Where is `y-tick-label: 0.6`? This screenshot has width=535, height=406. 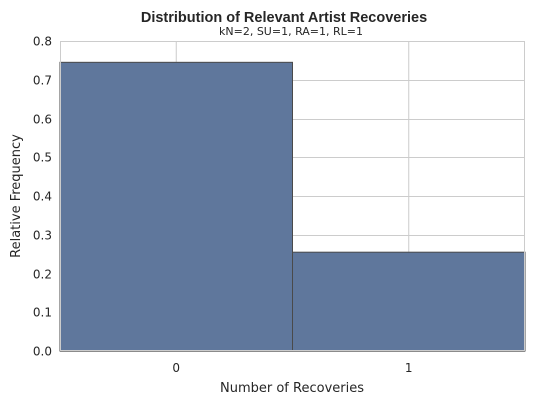
y-tick-label: 0.6 is located at coordinates (42, 120).